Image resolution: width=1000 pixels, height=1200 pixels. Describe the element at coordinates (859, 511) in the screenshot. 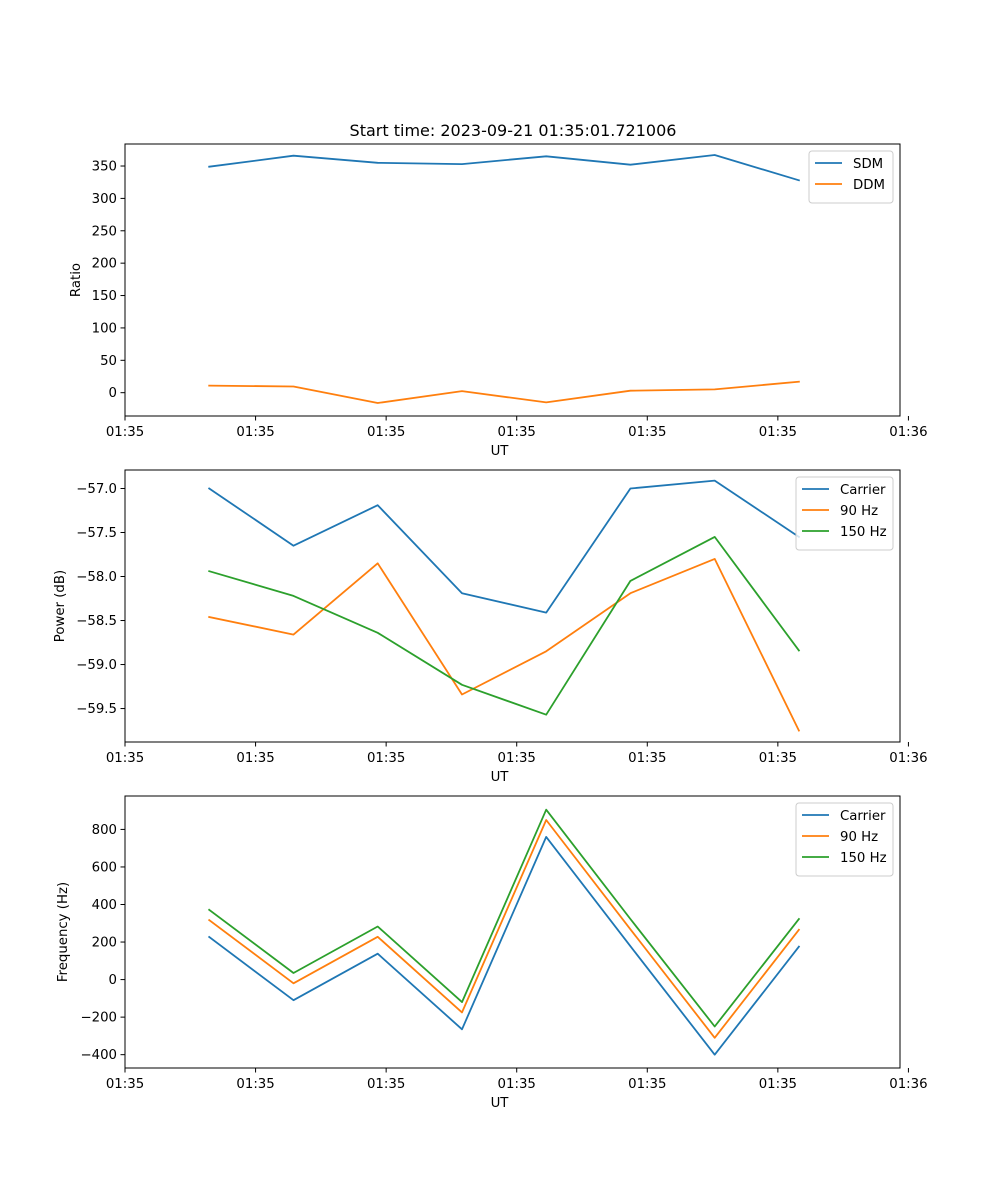

I see `power-legend-label: 90 Hz` at that location.